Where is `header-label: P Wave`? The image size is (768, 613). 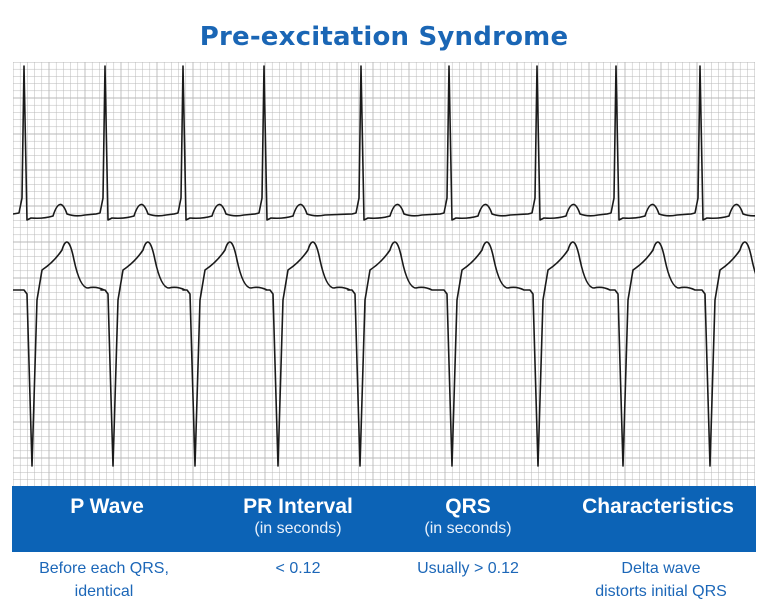
header-label: P Wave is located at coordinates (107, 506).